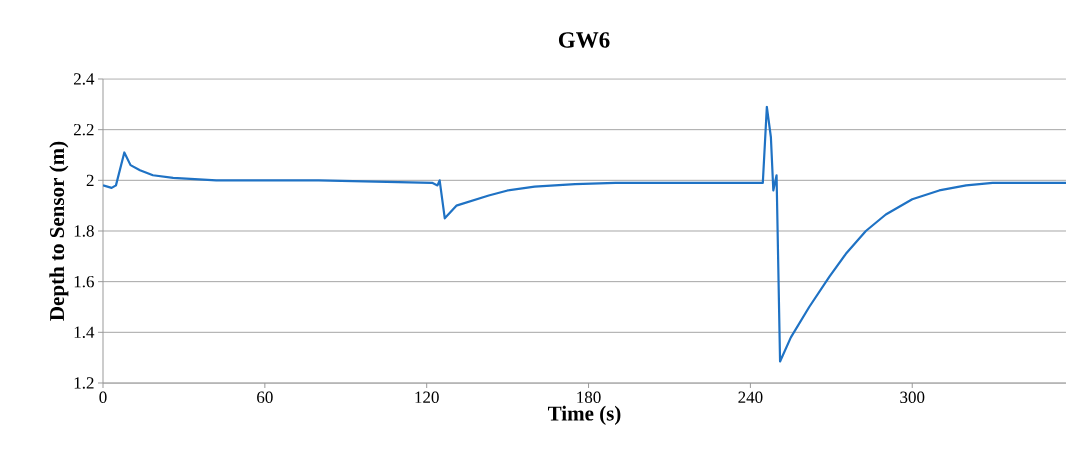 This screenshot has height=476, width=1066. What do you see at coordinates (90, 180) in the screenshot?
I see `y-tick-label: 2` at bounding box center [90, 180].